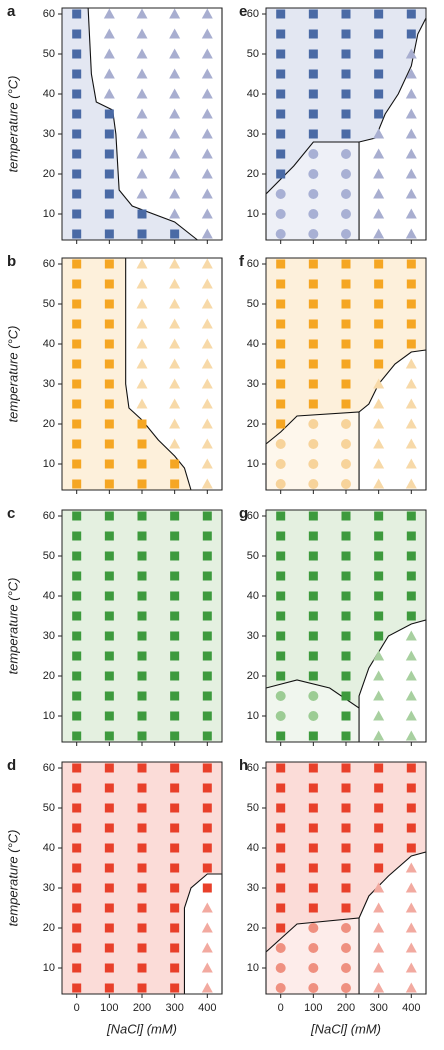 Image resolution: width=444 pixels, height=1050 pixels. I want to click on y-tick-label: 50, so click(253, 304).